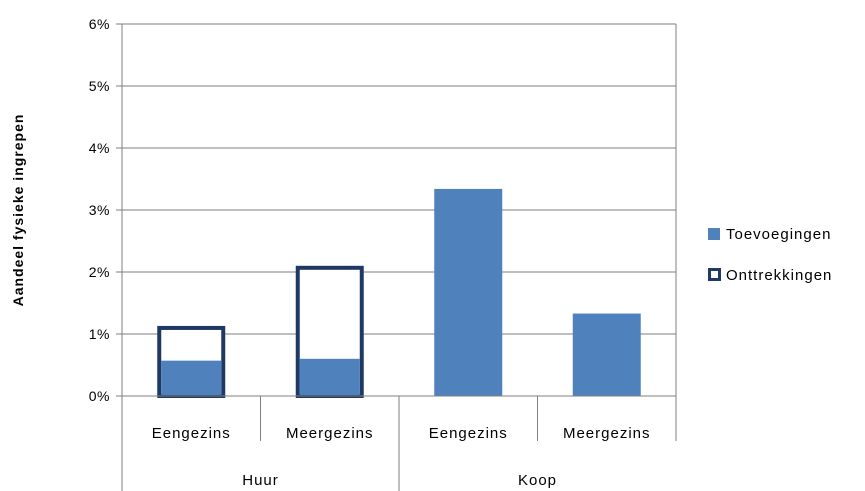 The image size is (865, 491). What do you see at coordinates (714, 274) in the screenshot?
I see `legend-swatch-onttrekkingen` at bounding box center [714, 274].